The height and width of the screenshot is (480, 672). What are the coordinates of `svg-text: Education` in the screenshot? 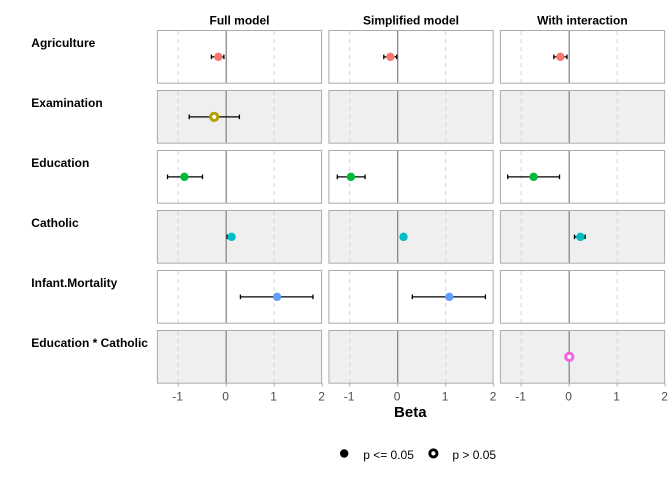 It's located at (60, 163).